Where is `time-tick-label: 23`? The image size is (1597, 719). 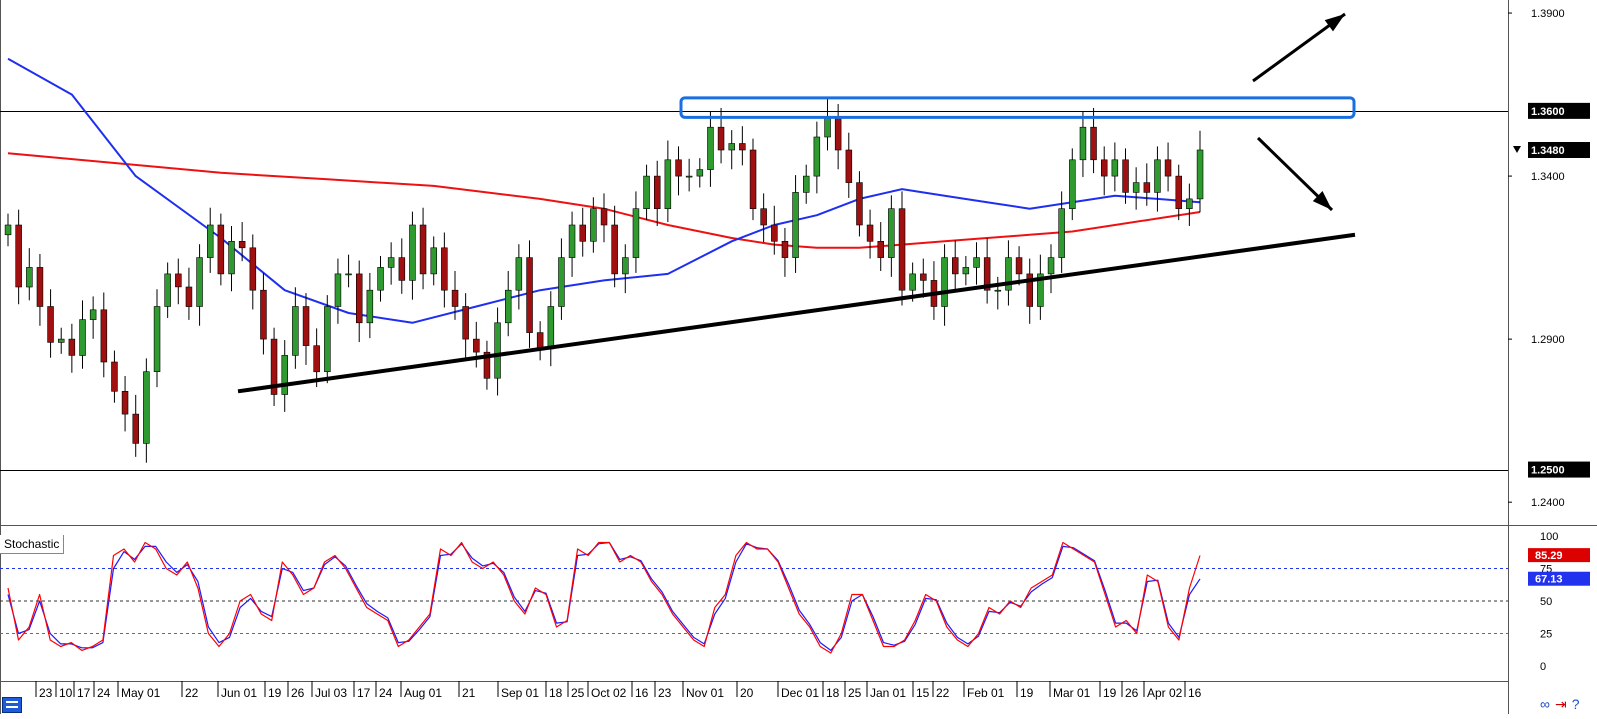
time-tick-label: 23 is located at coordinates (46, 693).